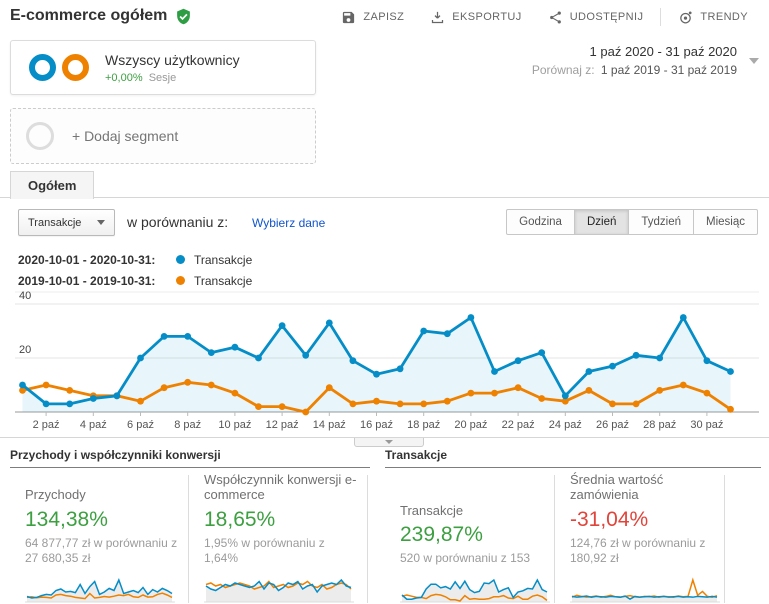  What do you see at coordinates (87, 280) in the screenshot?
I see `legend-range-2019: 2019-10-01 - 2019-10-31:` at bounding box center [87, 280].